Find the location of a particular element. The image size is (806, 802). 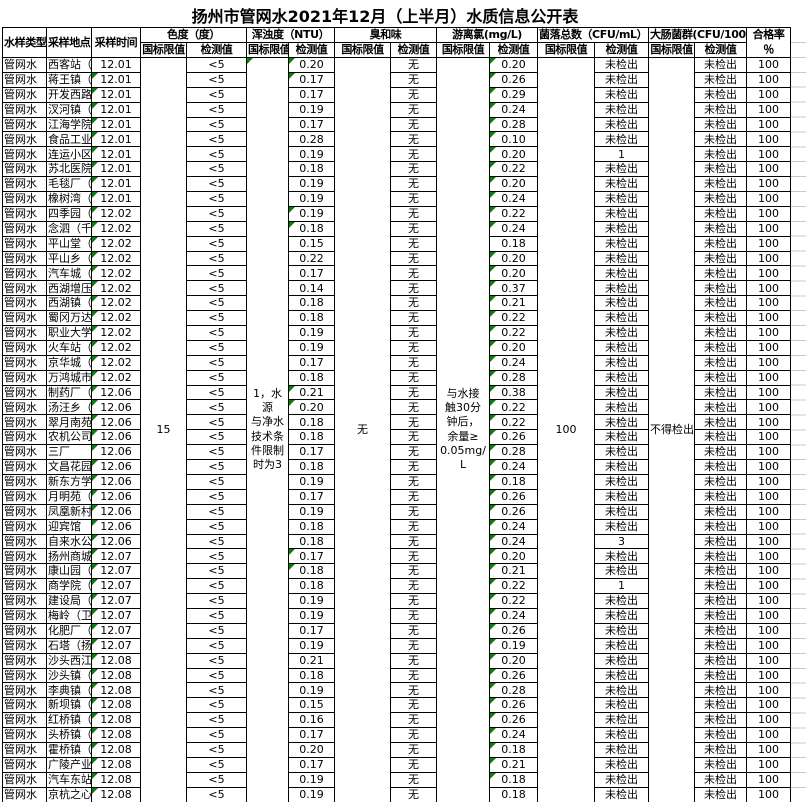

cell-chlorine-value: 0.21 is located at coordinates (514, 303).